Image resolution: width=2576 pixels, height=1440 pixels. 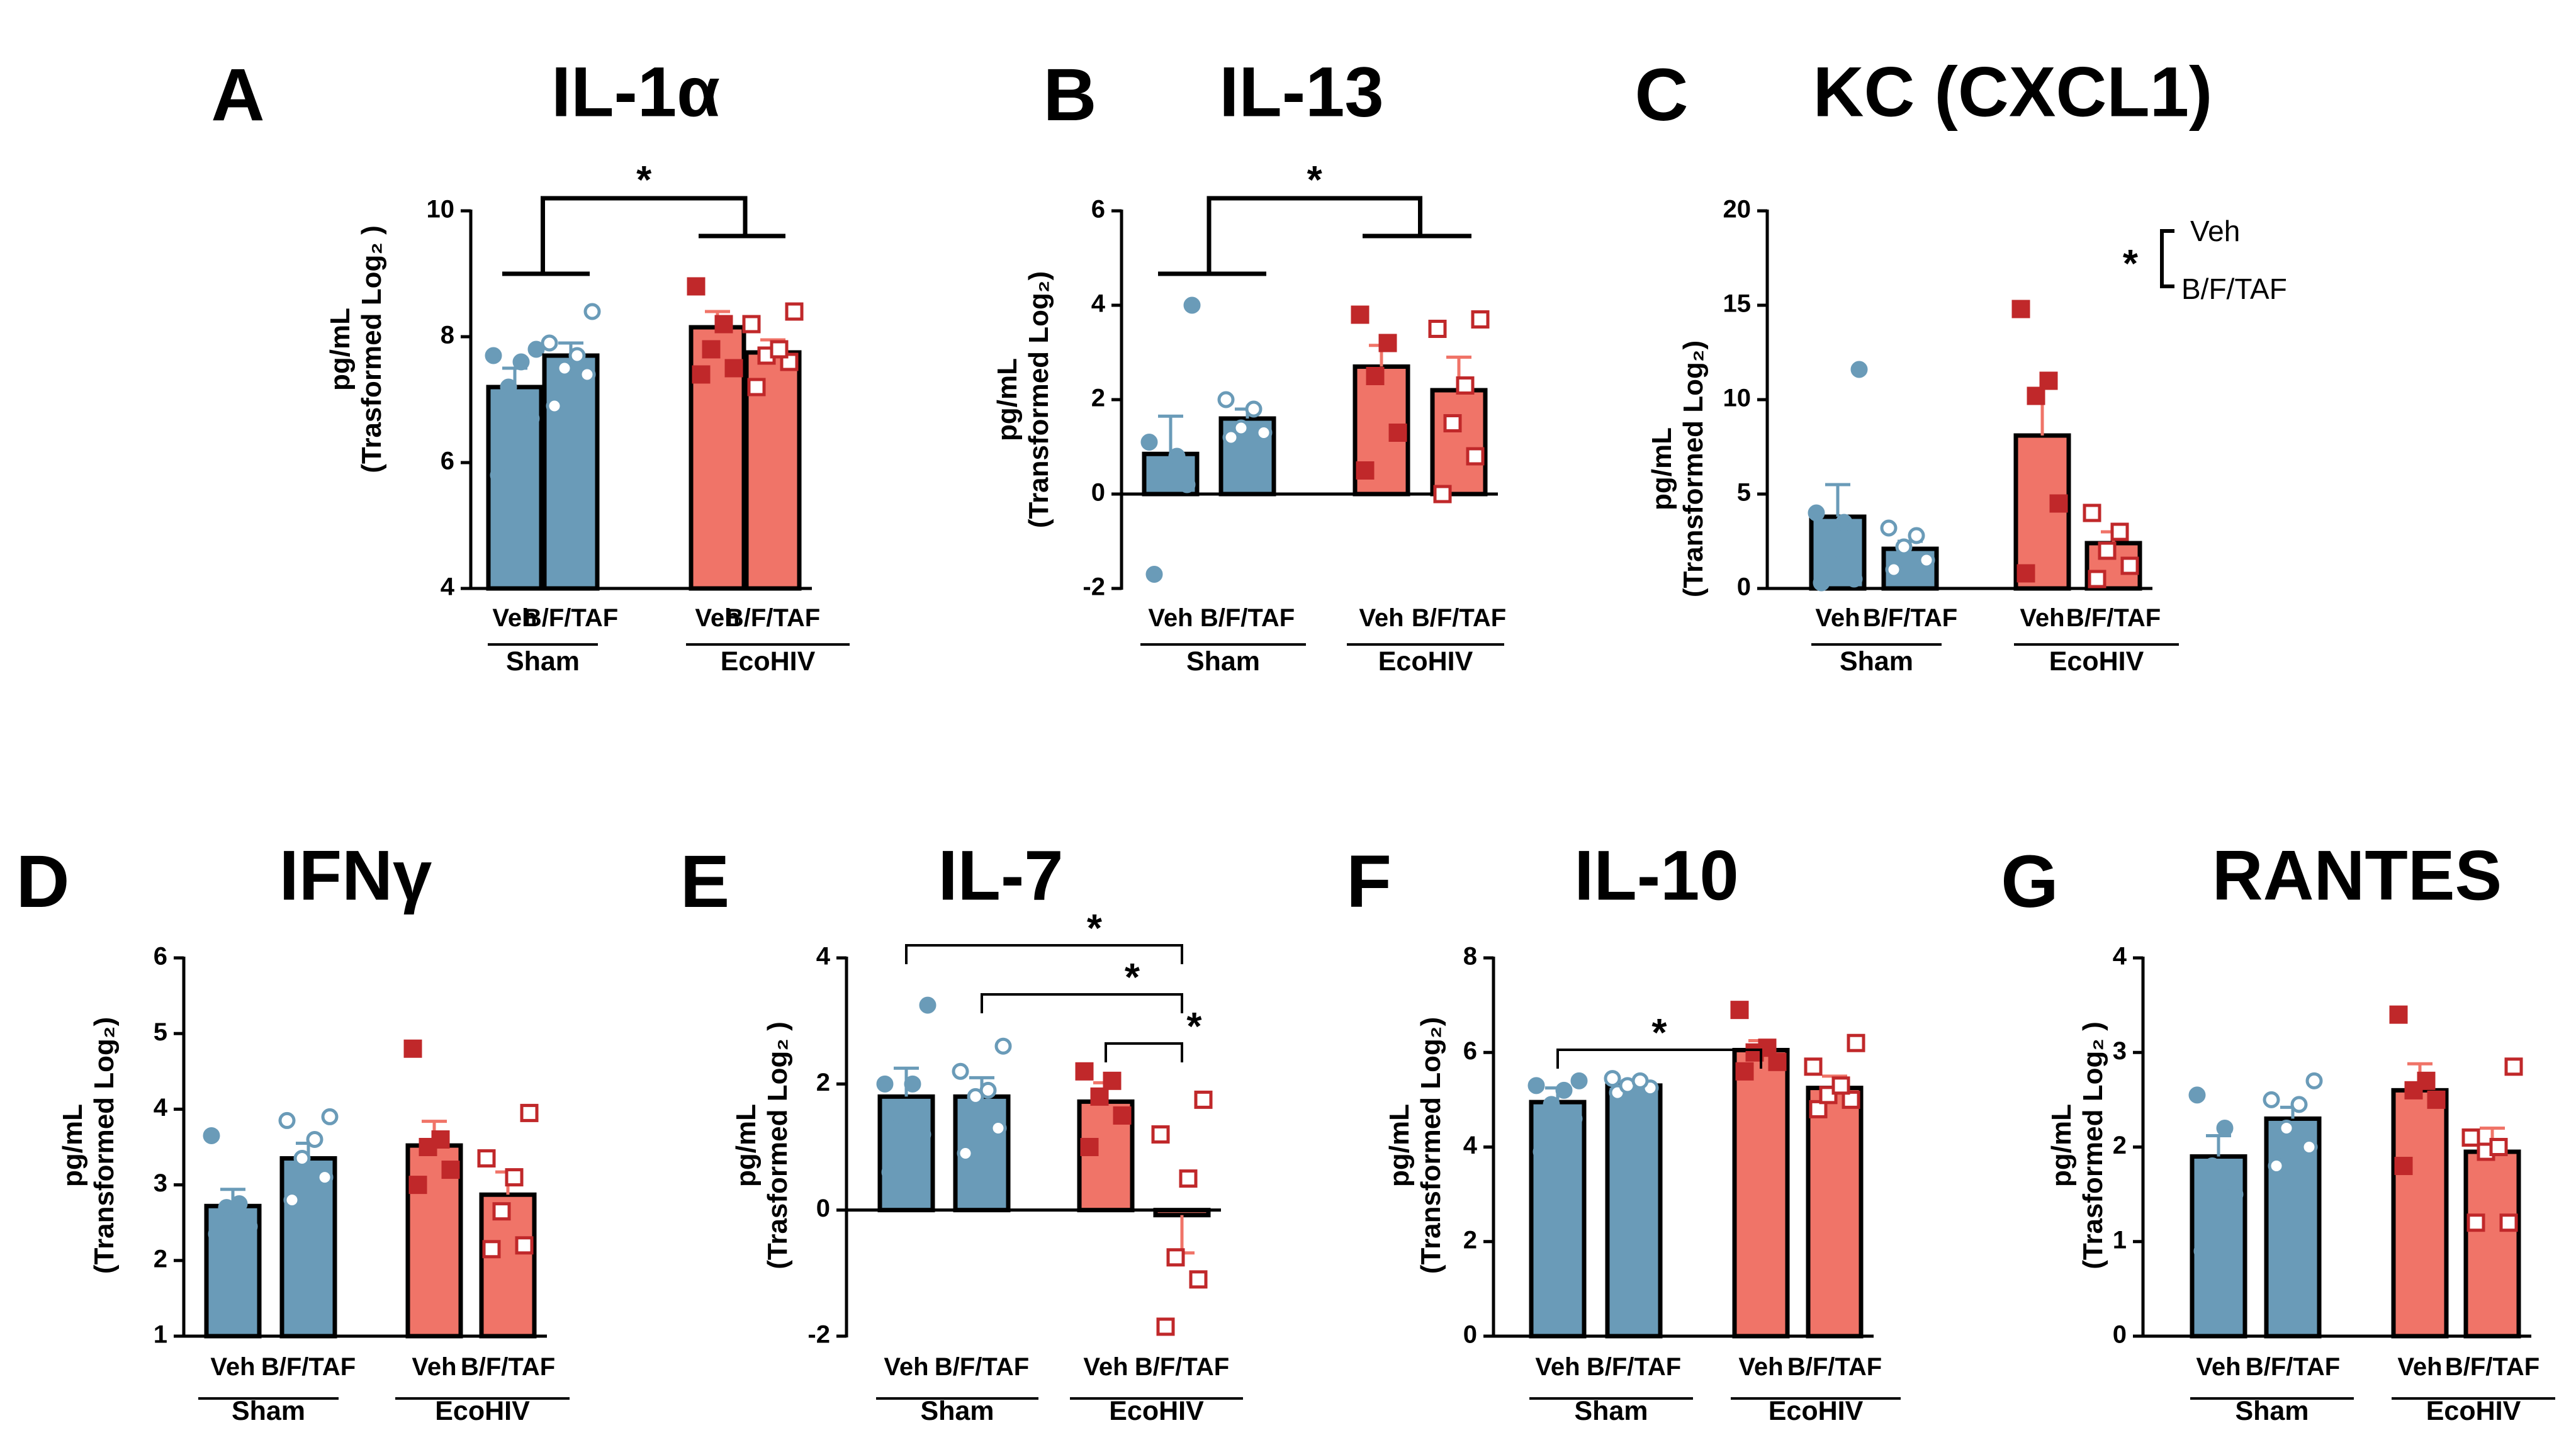 I want to click on panel-title: IL-10, so click(x=1656, y=875).